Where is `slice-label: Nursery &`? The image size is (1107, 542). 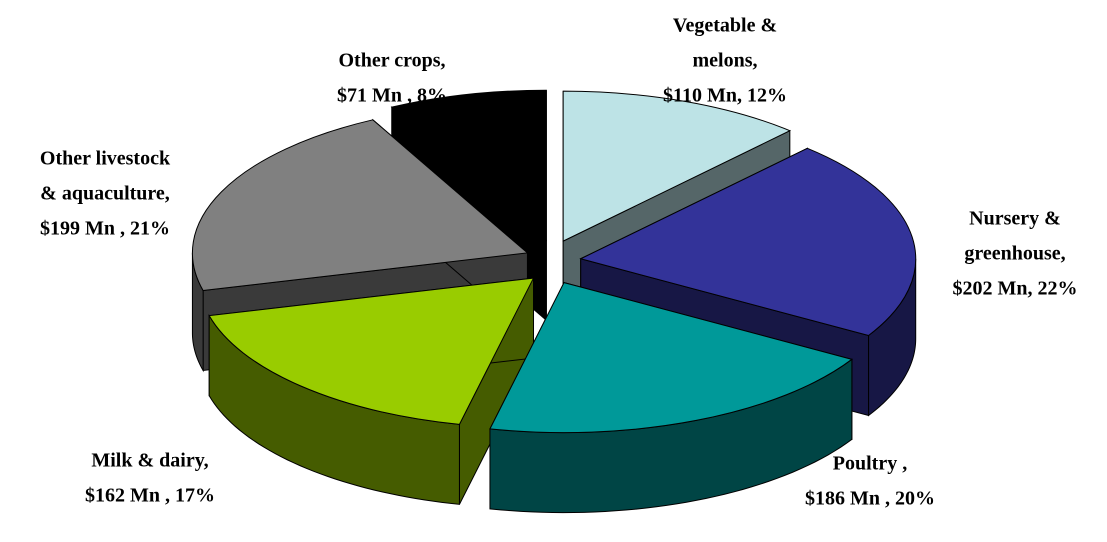 slice-label: Nursery & is located at coordinates (1015, 219).